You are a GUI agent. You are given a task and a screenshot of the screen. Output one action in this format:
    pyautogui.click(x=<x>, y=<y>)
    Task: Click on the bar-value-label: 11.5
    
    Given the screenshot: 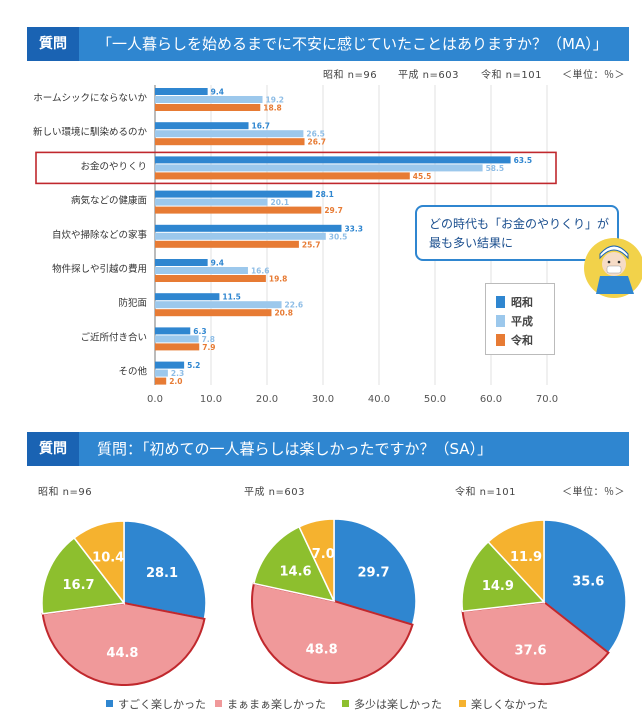 What is the action you would take?
    pyautogui.click(x=231, y=297)
    